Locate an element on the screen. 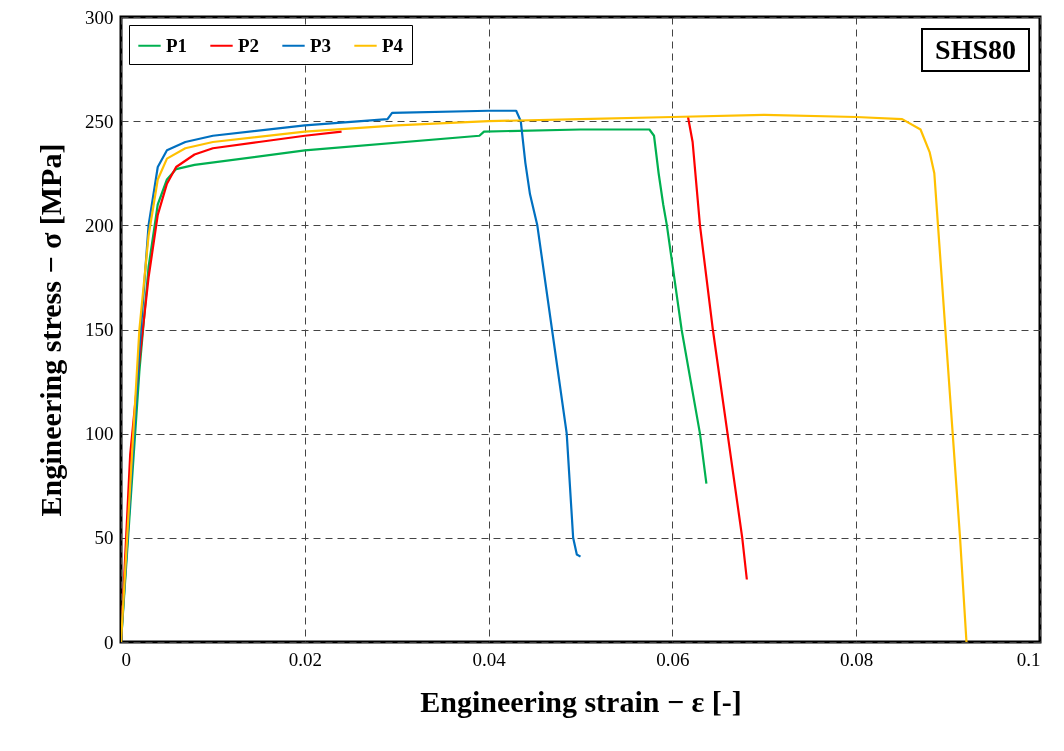 This screenshot has width=1064, height=751. y-tick-label: 100 is located at coordinates (99, 434).